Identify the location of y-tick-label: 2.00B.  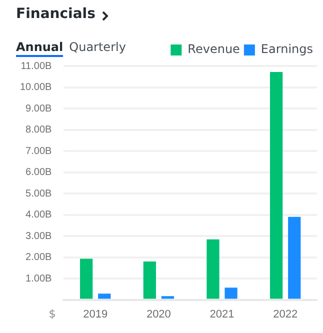
(39, 258).